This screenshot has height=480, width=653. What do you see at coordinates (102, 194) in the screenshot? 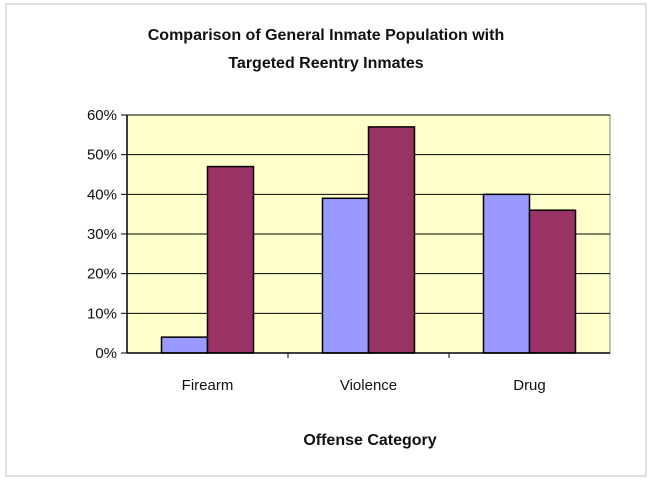
I see `y-tick-label: 40%` at bounding box center [102, 194].